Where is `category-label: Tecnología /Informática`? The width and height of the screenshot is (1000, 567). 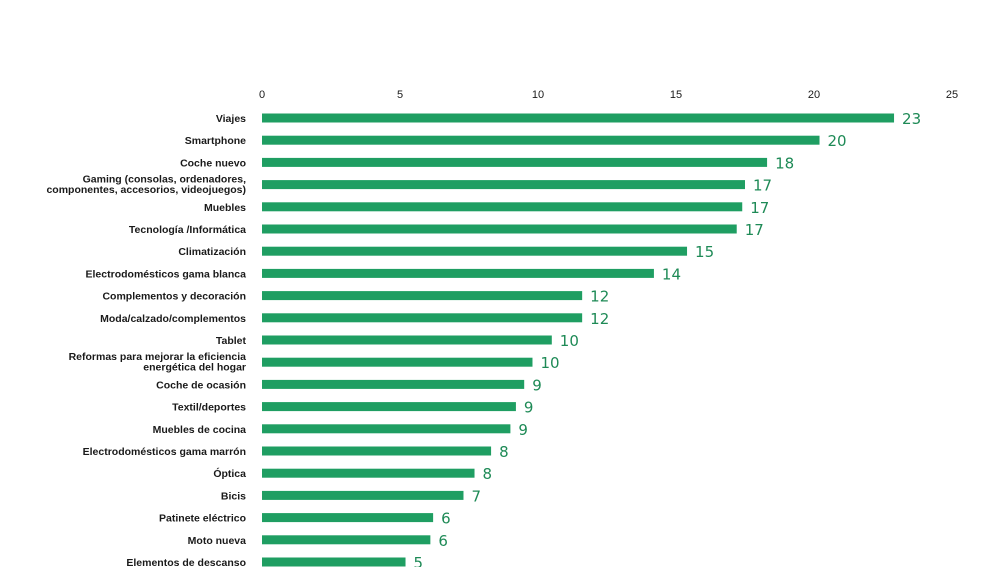 category-label: Tecnología /Informática is located at coordinates (187, 230).